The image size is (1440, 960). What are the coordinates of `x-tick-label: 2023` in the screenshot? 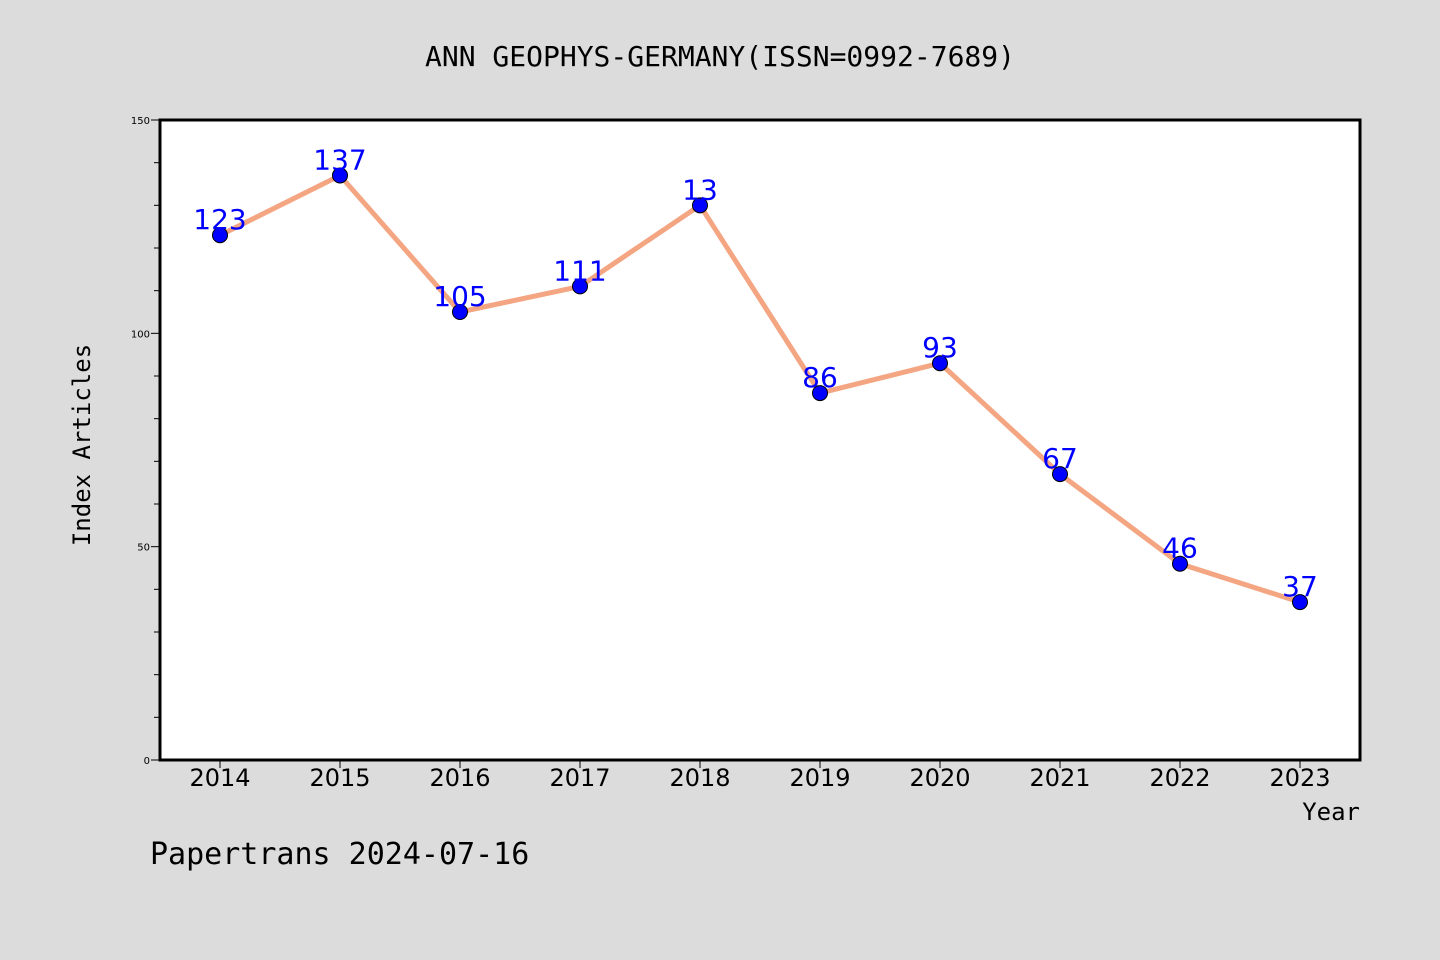 It's located at (1299, 778).